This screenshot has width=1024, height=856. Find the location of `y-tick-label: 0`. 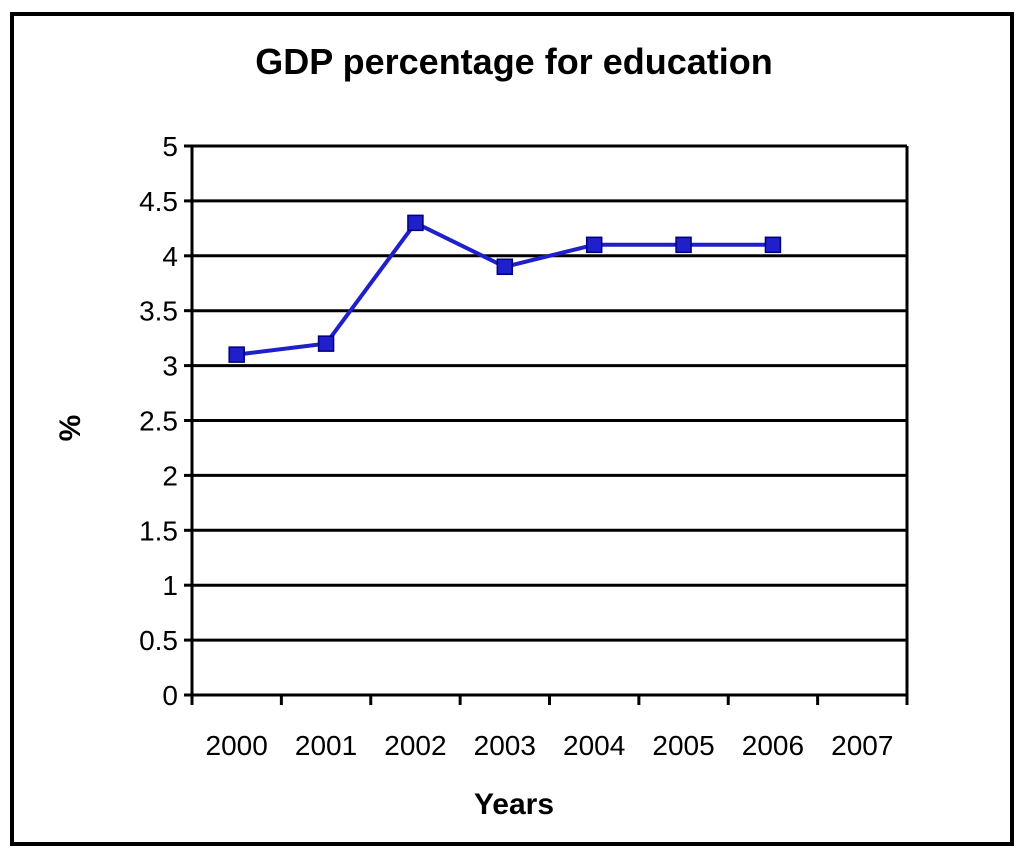

y-tick-label: 0 is located at coordinates (170, 695).